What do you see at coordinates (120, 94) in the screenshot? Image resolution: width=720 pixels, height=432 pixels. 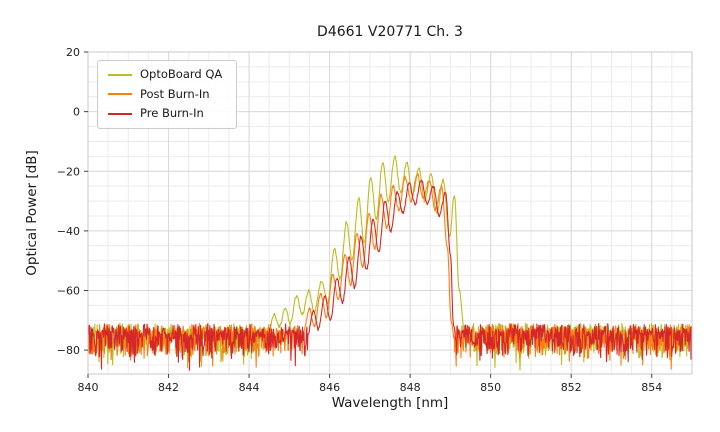 I see `legend-line-post-burn-in` at bounding box center [120, 94].